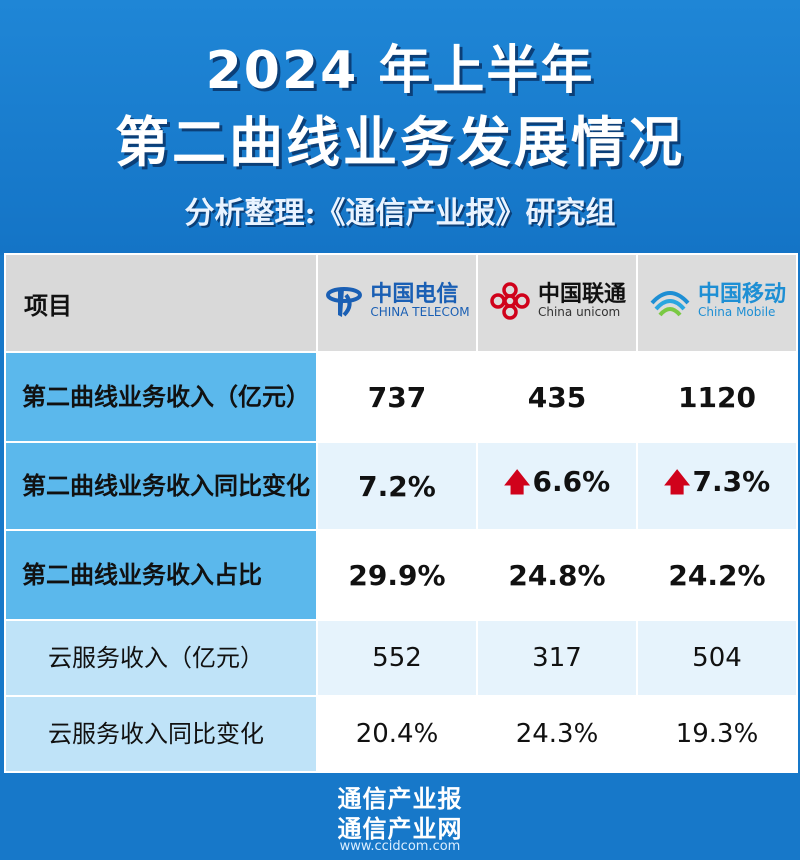 The image size is (800, 860). What do you see at coordinates (581, 295) in the screenshot?
I see `unicom-name-cn: 中国联通` at bounding box center [581, 295].